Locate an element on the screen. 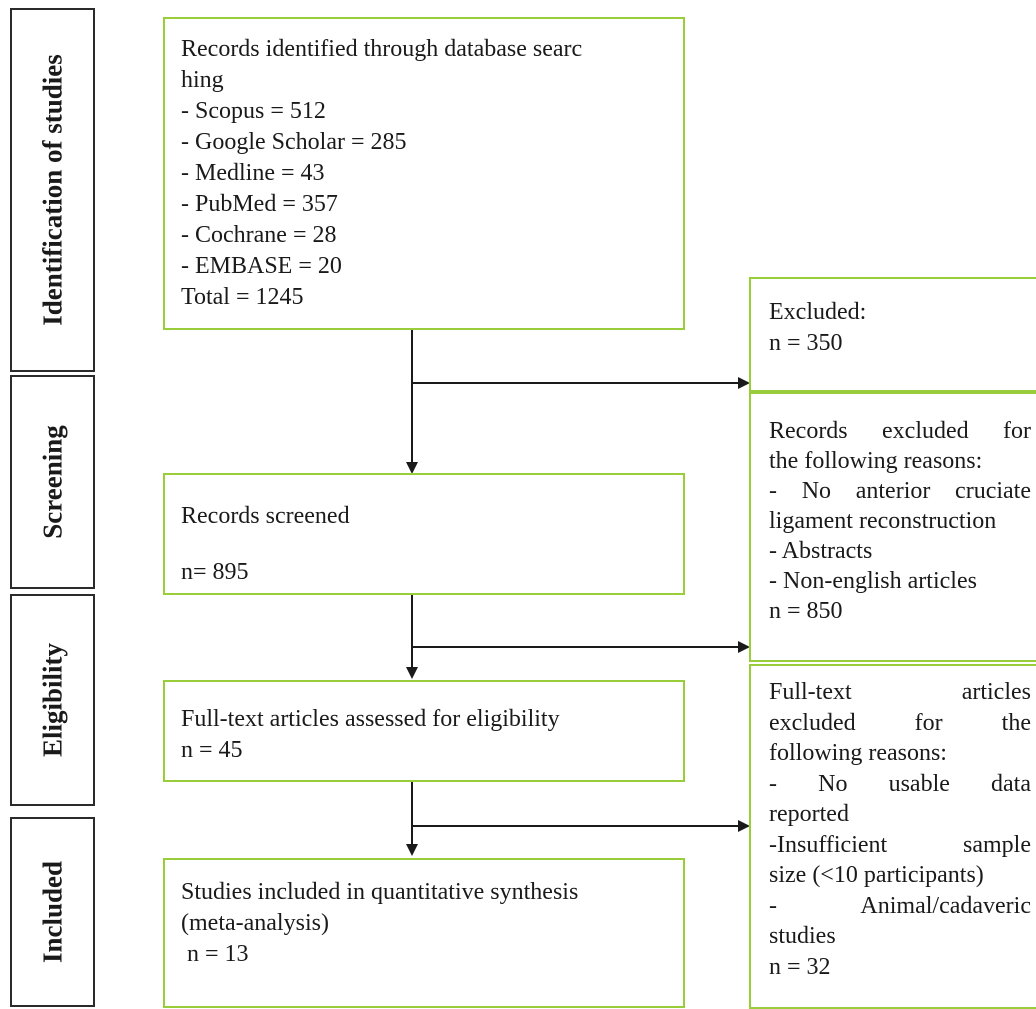 The image size is (1036, 1009). excluded-screen-line: the following reasons: is located at coordinates (876, 461).